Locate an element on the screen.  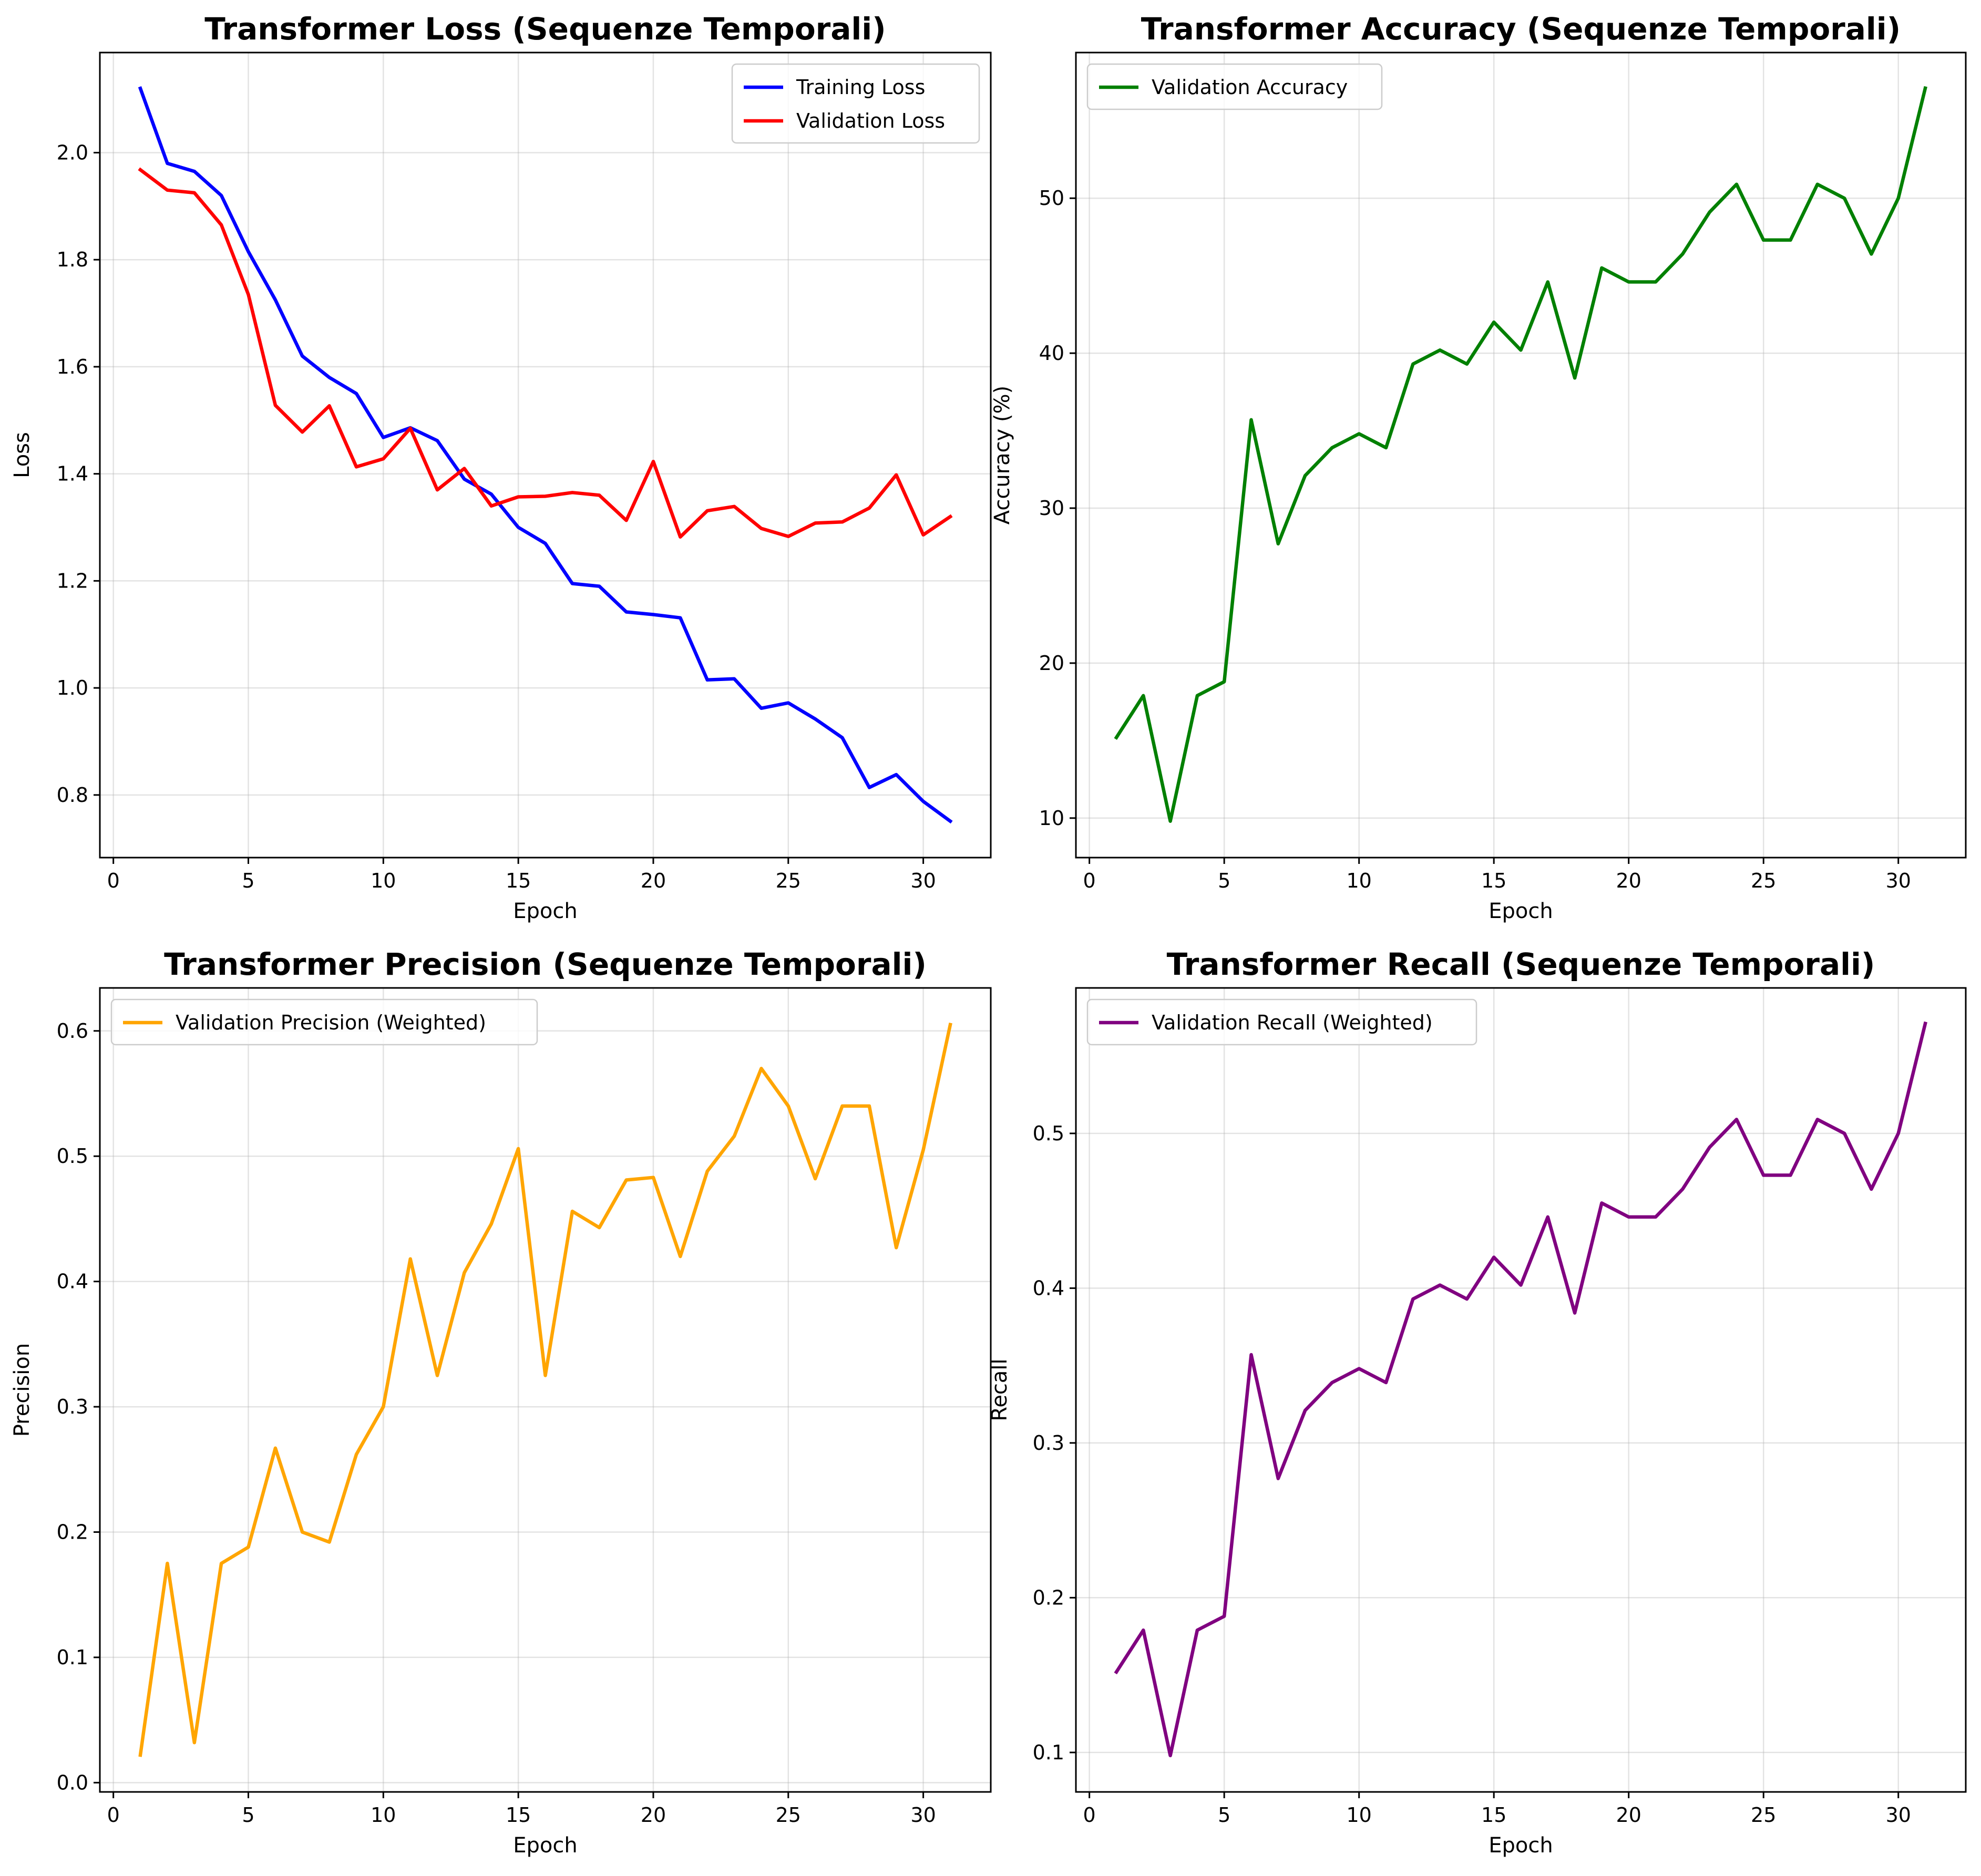
y-tick-label: 40 is located at coordinates (1051, 353).